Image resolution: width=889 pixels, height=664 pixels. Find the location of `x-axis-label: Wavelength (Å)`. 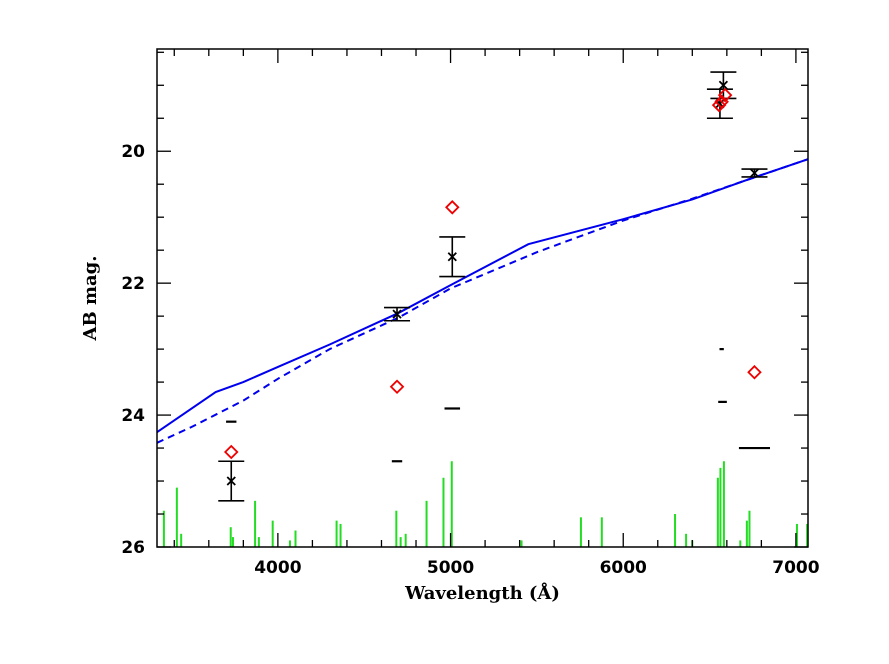

x-axis-label: Wavelength (Å) is located at coordinates (482, 592).